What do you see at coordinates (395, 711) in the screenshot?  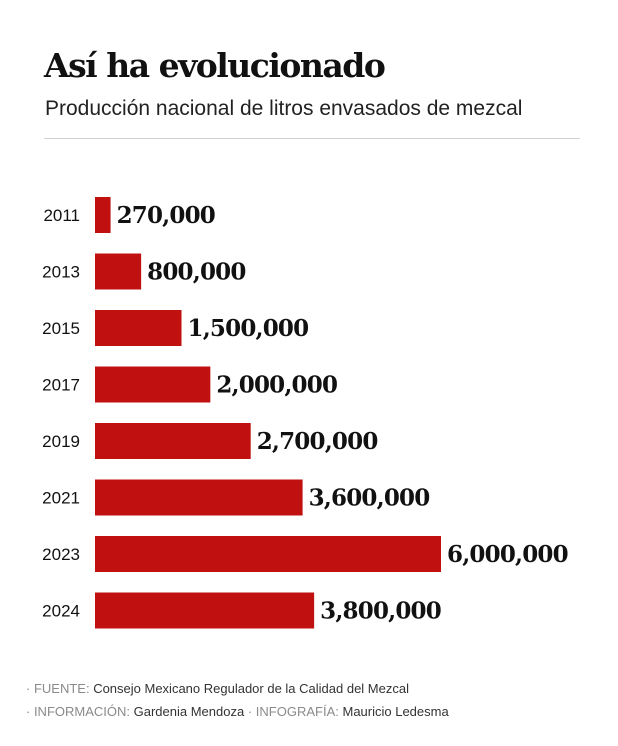 I see `graphics-value: Mauricio Ledesma` at bounding box center [395, 711].